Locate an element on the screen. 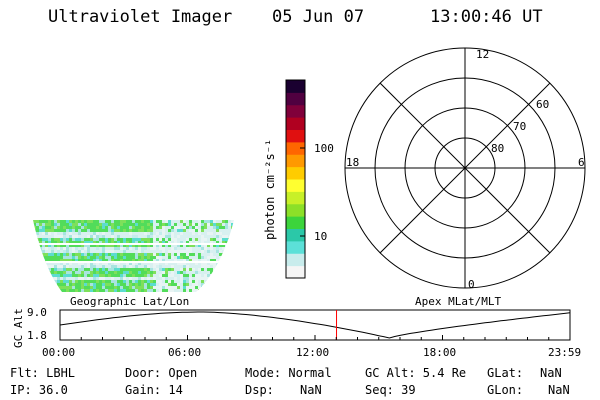 The width and height of the screenshot is (600, 400). altitude-xtick-label: 23:59 is located at coordinates (565, 352).